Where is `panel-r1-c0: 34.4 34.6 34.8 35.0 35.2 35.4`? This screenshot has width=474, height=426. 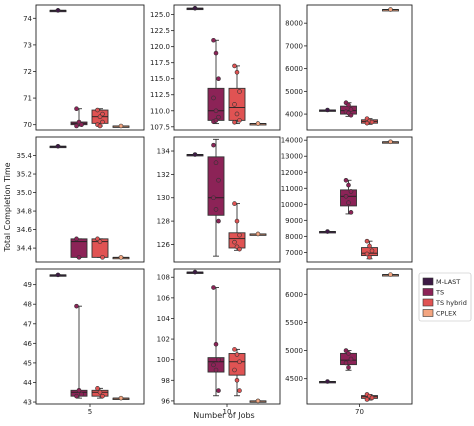 panel-r1-c0: 34.4 34.6 34.8 35.0 35.2 35.4 is located at coordinates (80, 199).